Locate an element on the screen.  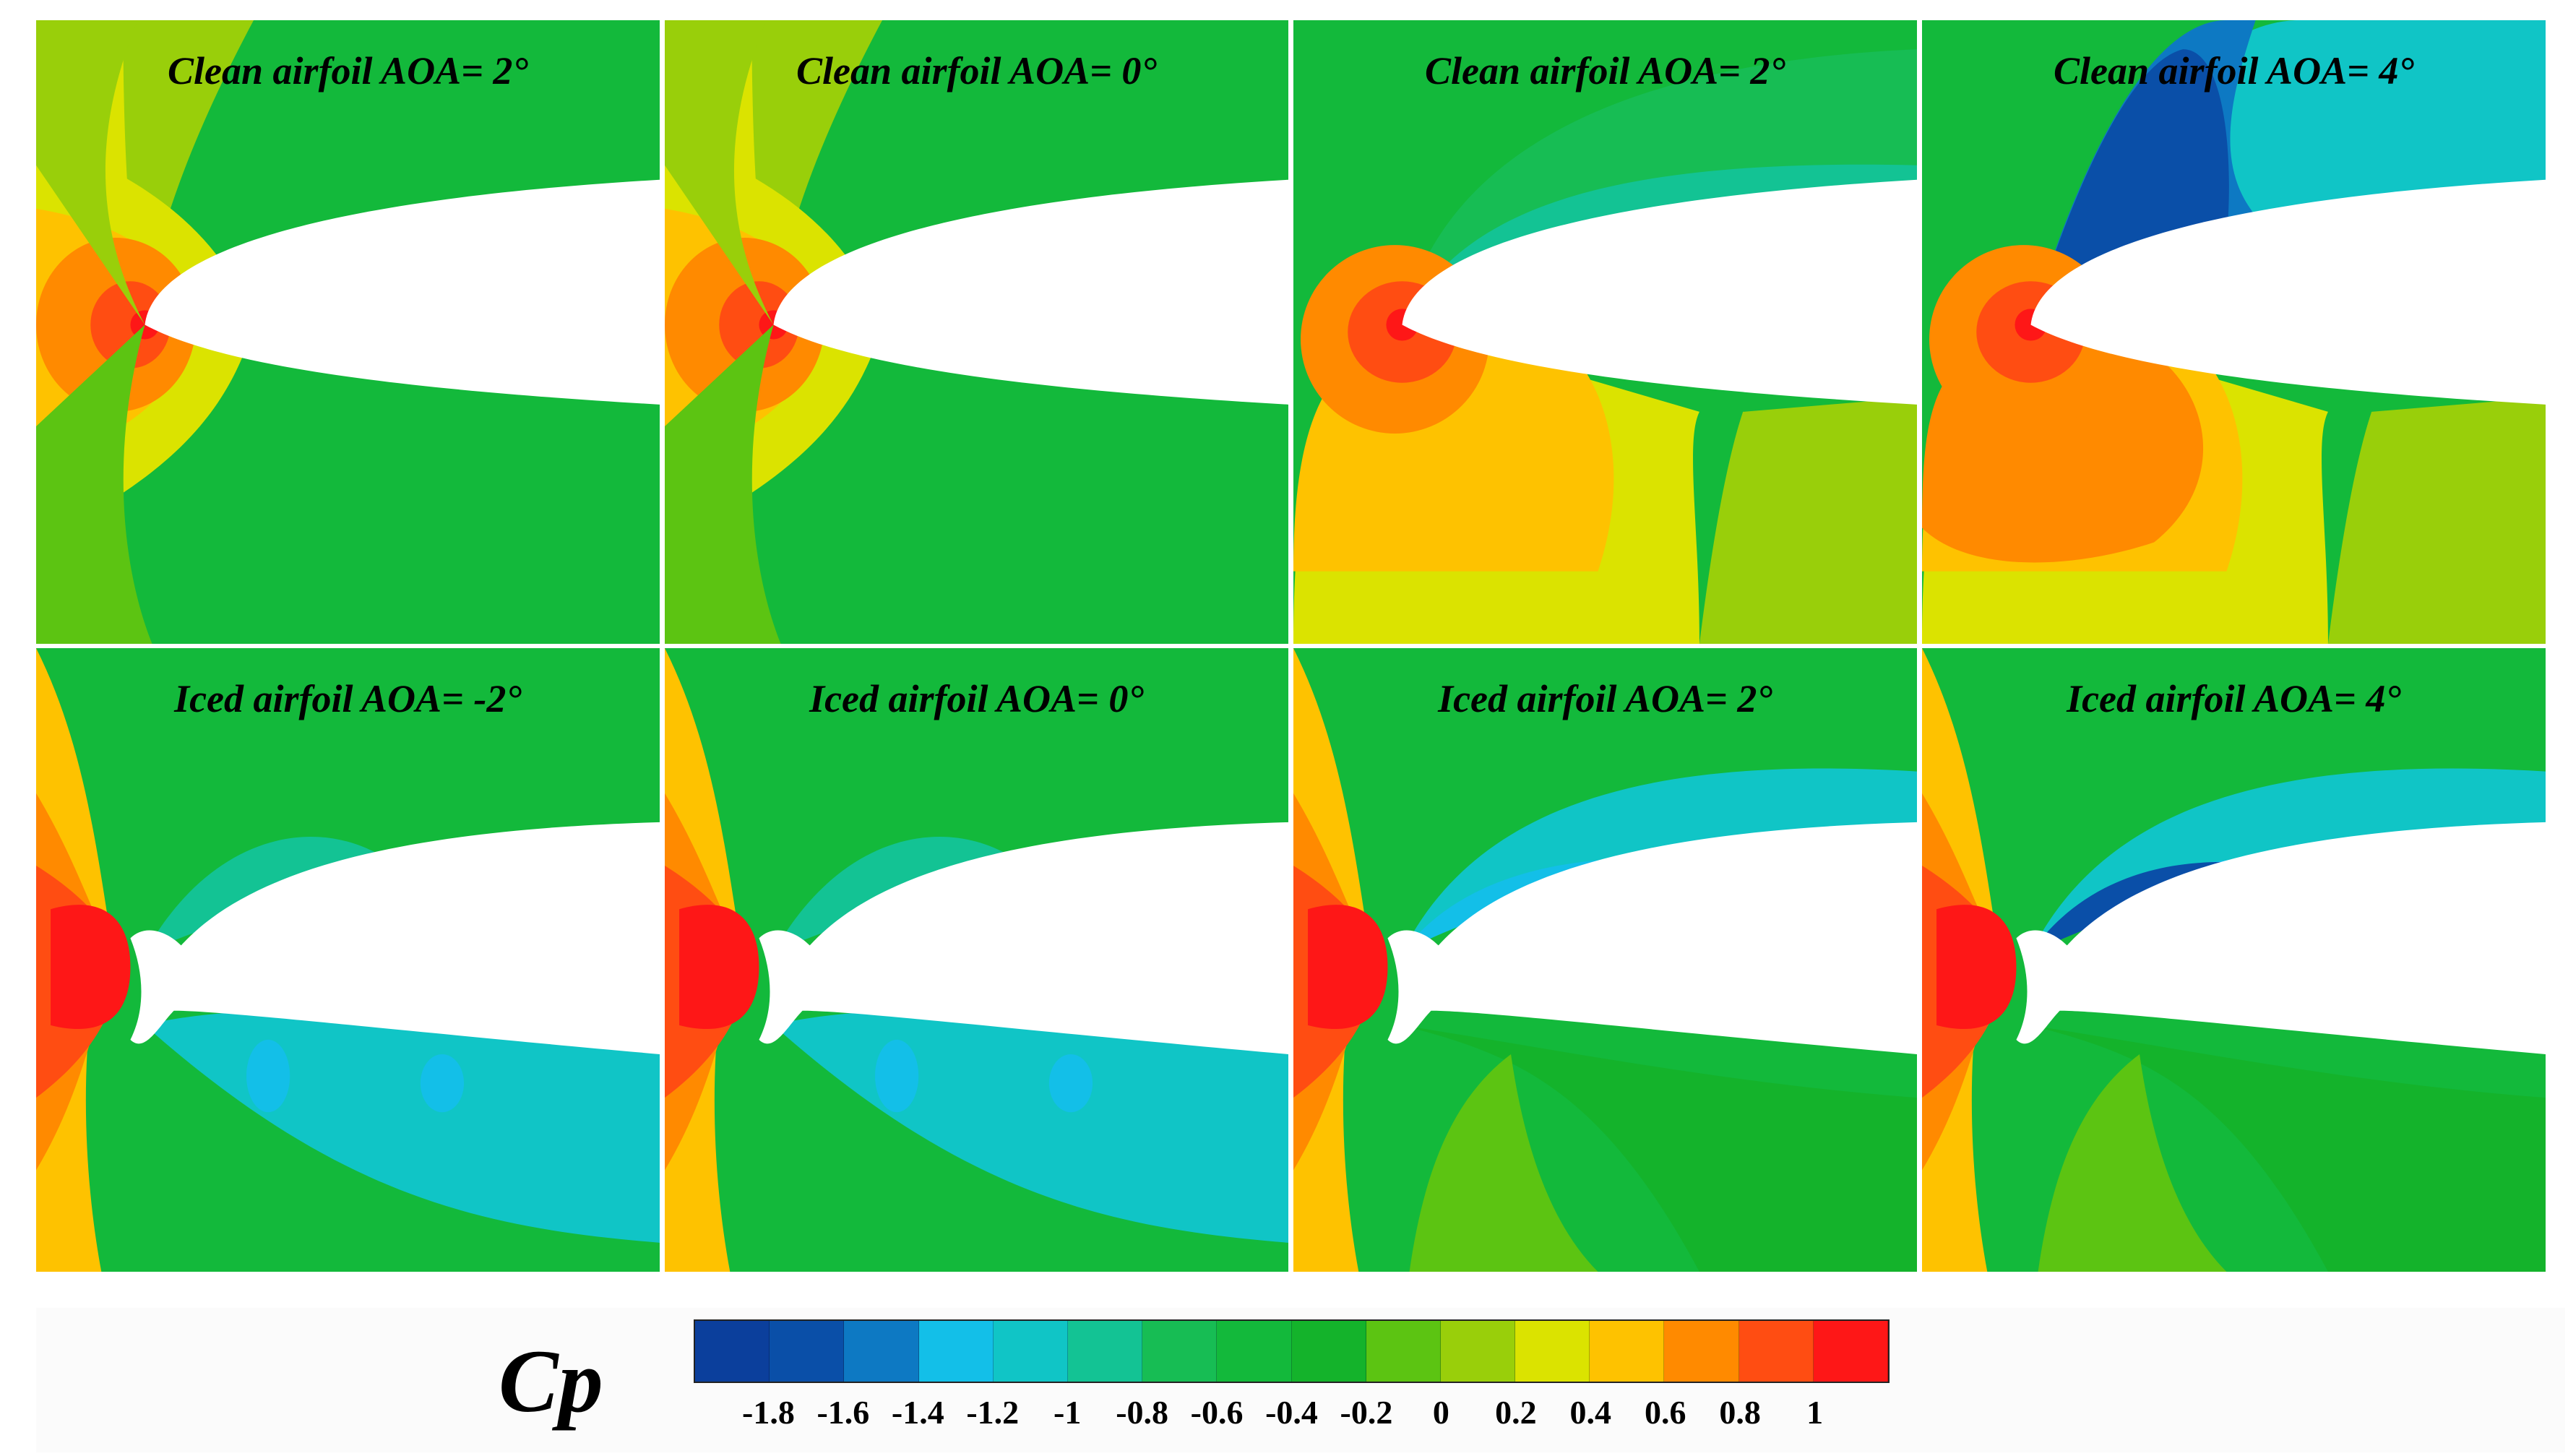
colorbar is located at coordinates (1292, 1351).